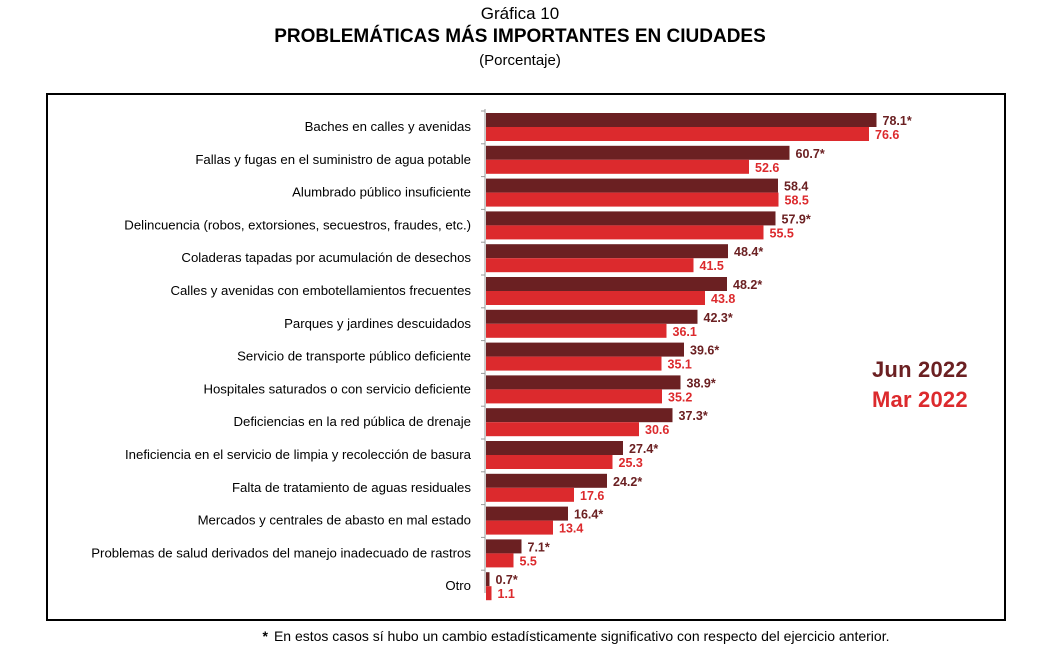  What do you see at coordinates (592, 496) in the screenshot?
I see `data-label-mar-2022: 17.6` at bounding box center [592, 496].